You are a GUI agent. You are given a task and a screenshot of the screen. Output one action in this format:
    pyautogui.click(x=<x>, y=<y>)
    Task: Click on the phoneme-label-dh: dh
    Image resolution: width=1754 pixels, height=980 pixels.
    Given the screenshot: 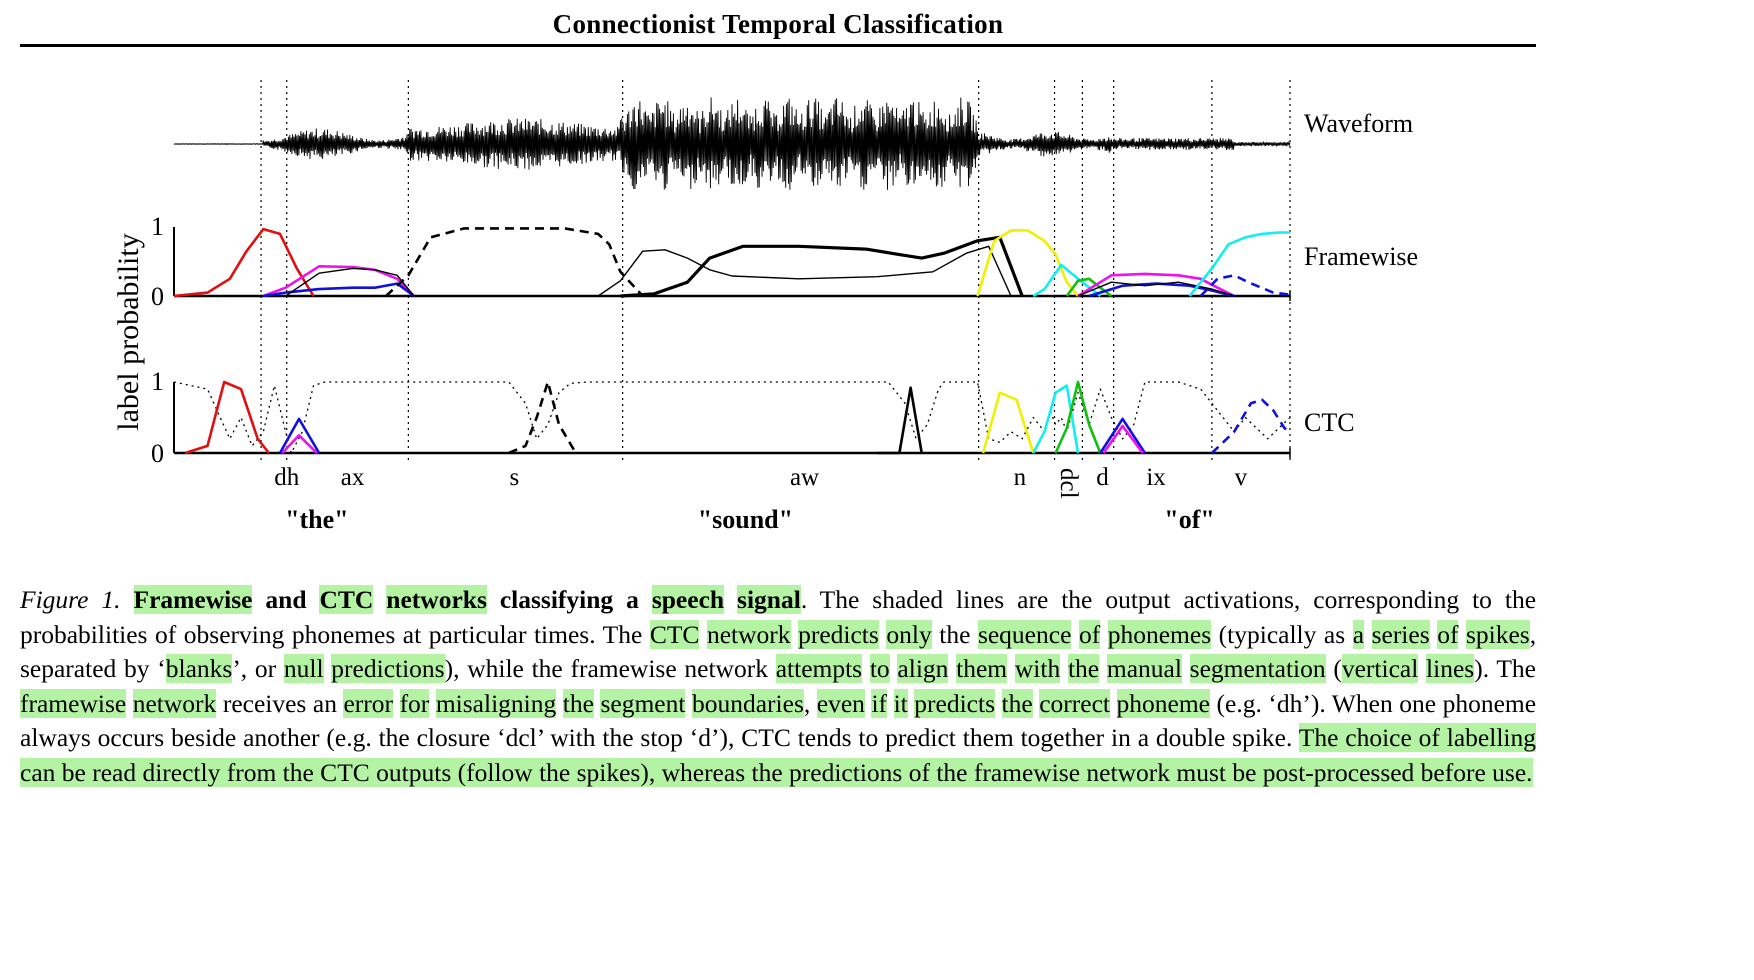 What is the action you would take?
    pyautogui.click(x=287, y=477)
    